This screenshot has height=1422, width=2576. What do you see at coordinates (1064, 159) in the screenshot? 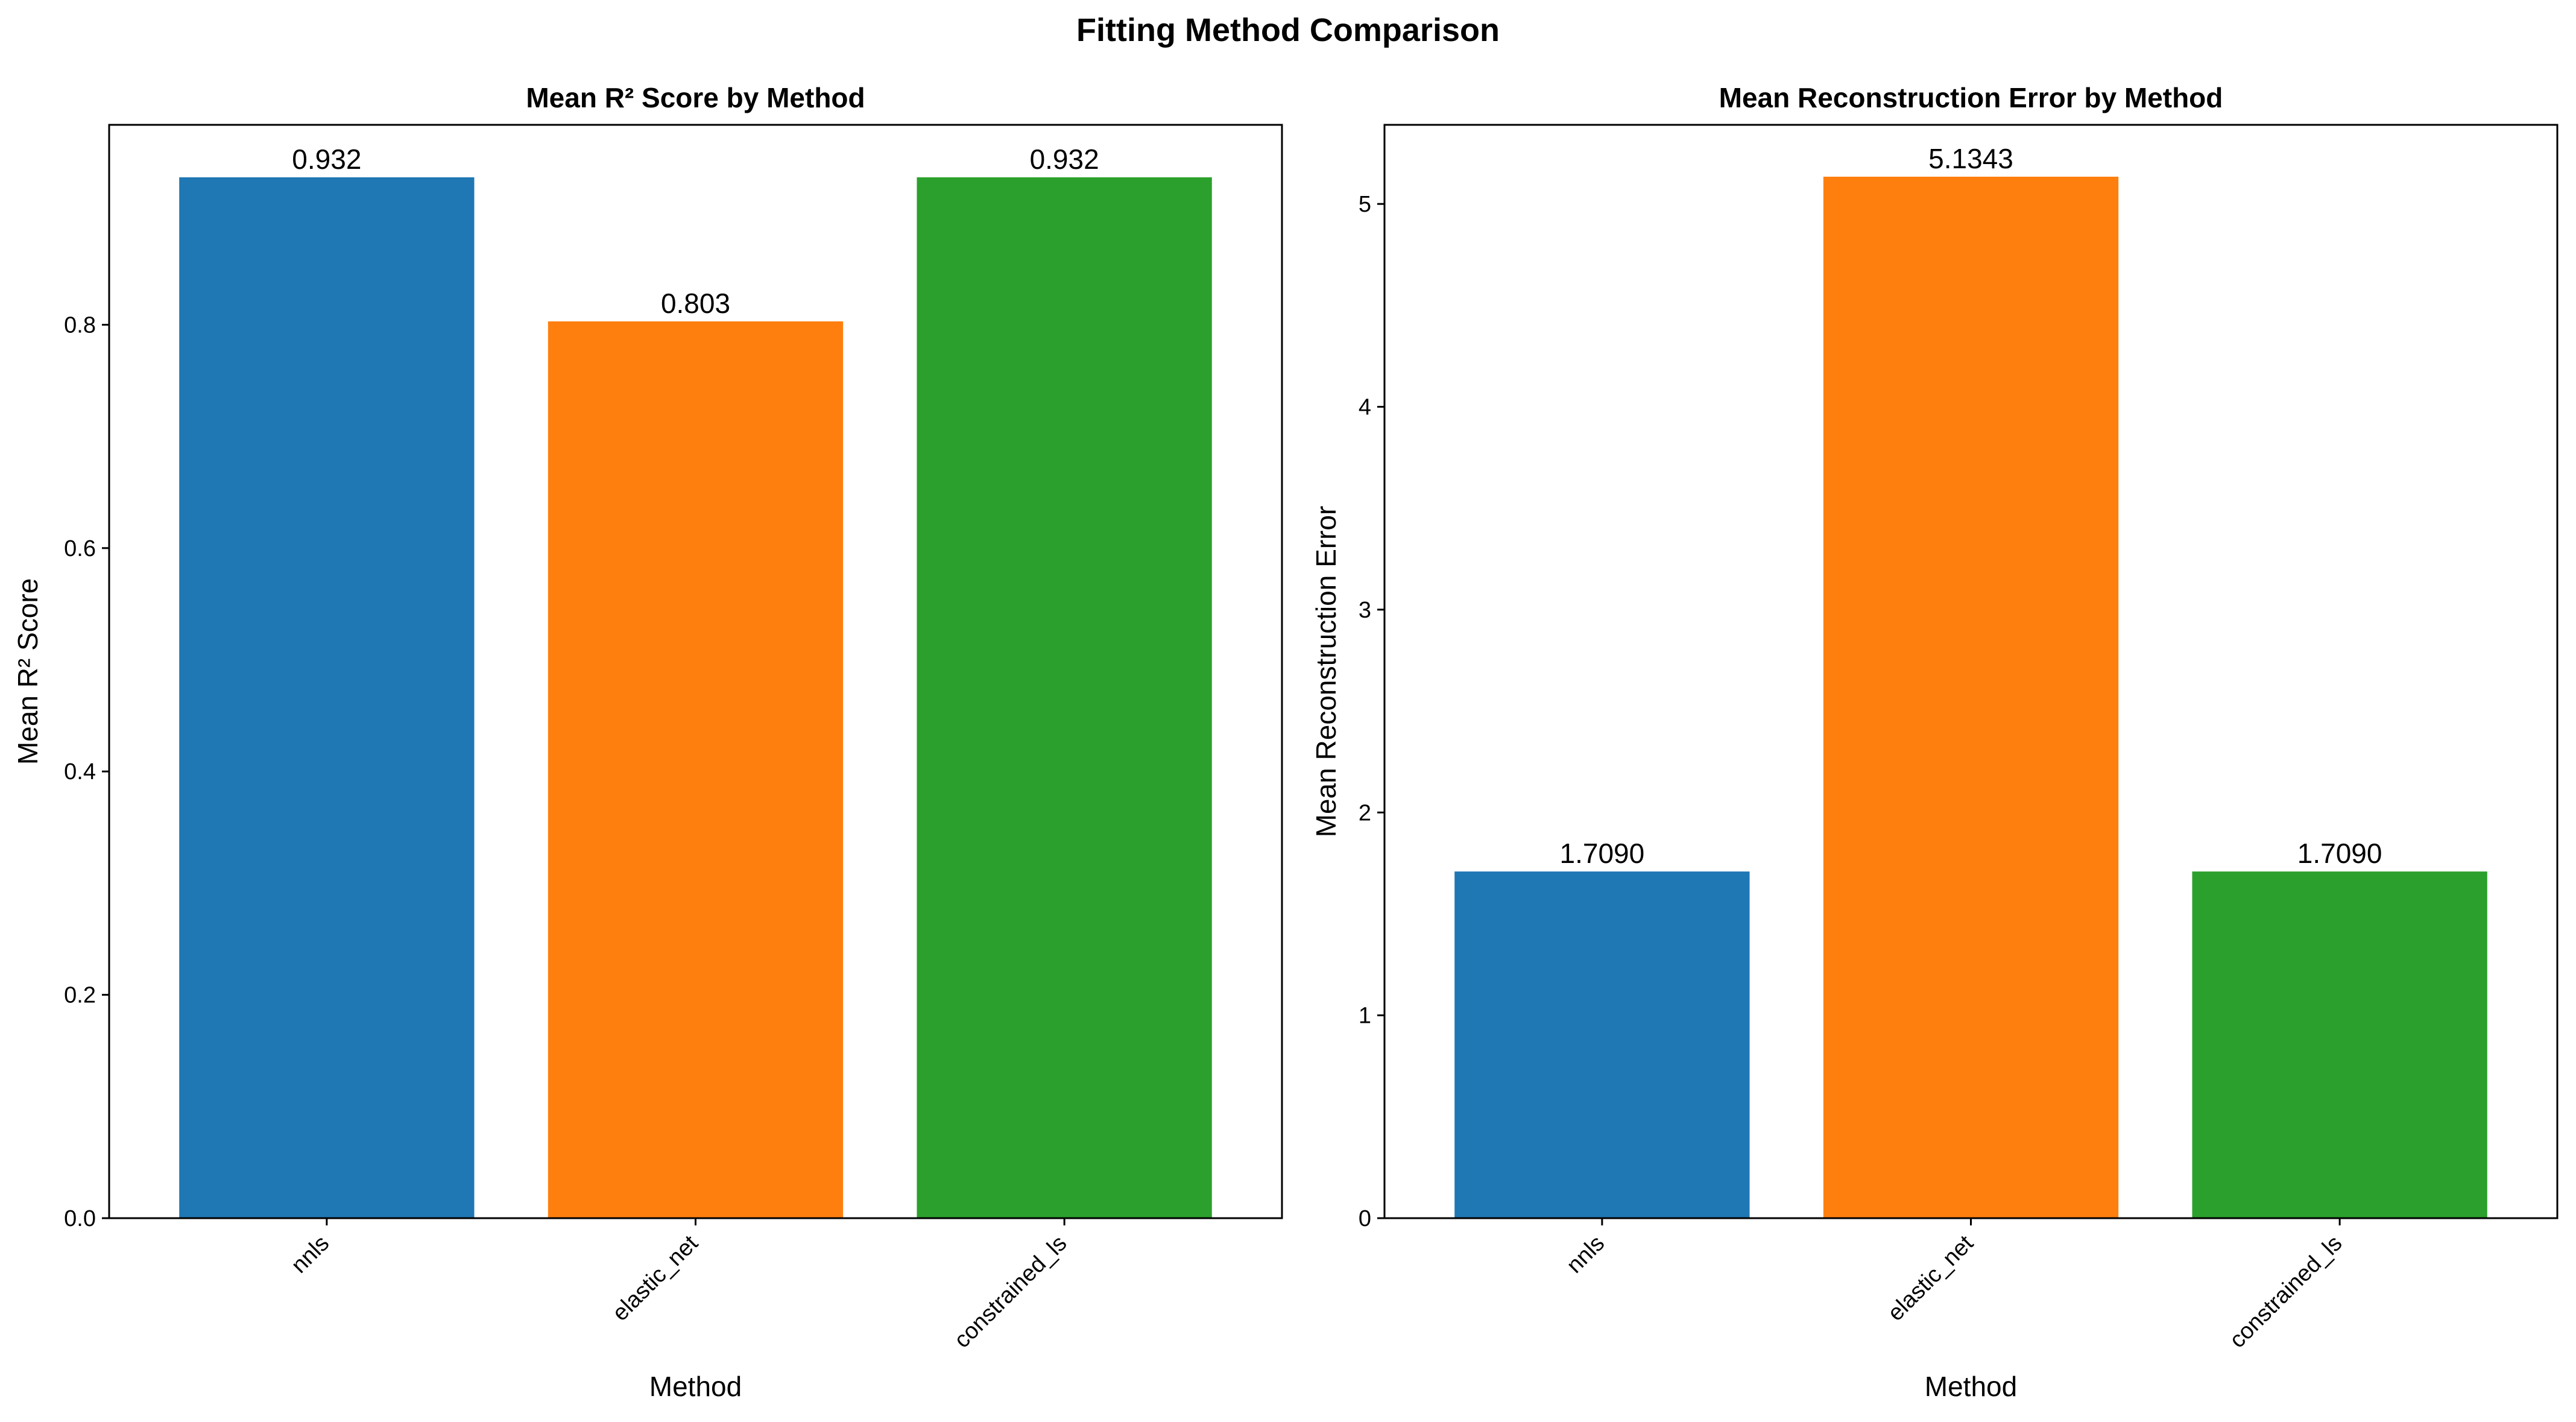
I see `data-label-constrained_ls: 0.932` at bounding box center [1064, 159].